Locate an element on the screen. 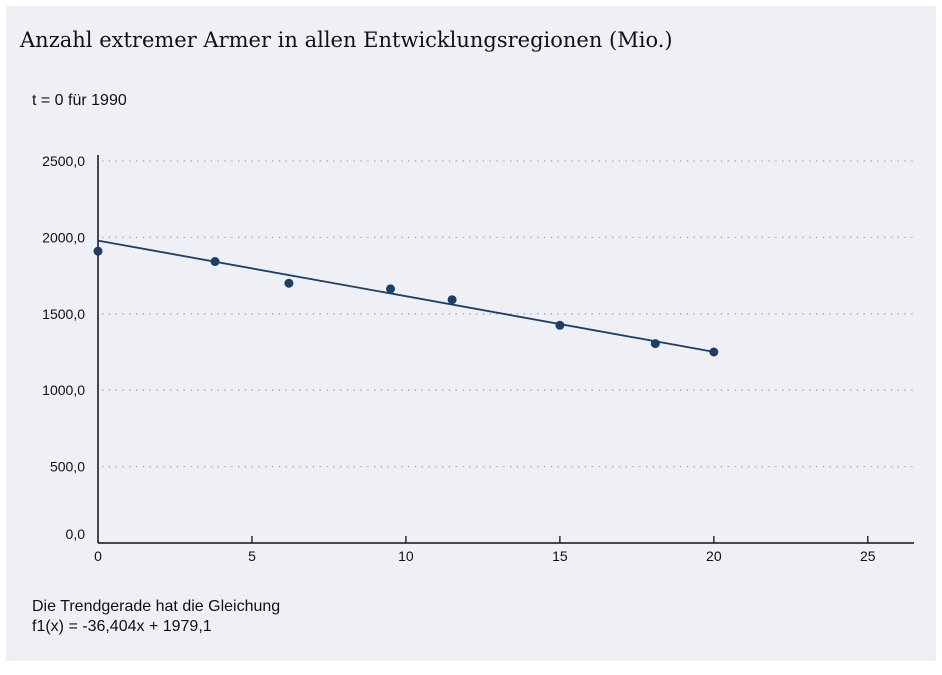 The width and height of the screenshot is (942, 675). x-tick-label: 25 is located at coordinates (868, 556).